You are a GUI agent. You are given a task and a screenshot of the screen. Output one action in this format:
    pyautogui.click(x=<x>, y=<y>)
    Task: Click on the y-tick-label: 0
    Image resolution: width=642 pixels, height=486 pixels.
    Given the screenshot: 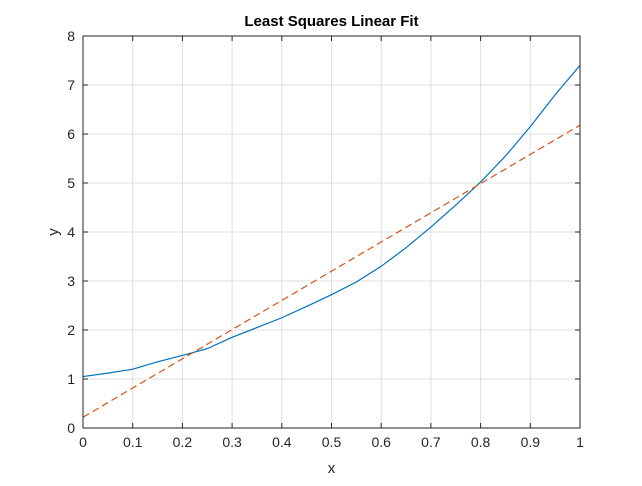 What is the action you would take?
    pyautogui.click(x=71, y=428)
    